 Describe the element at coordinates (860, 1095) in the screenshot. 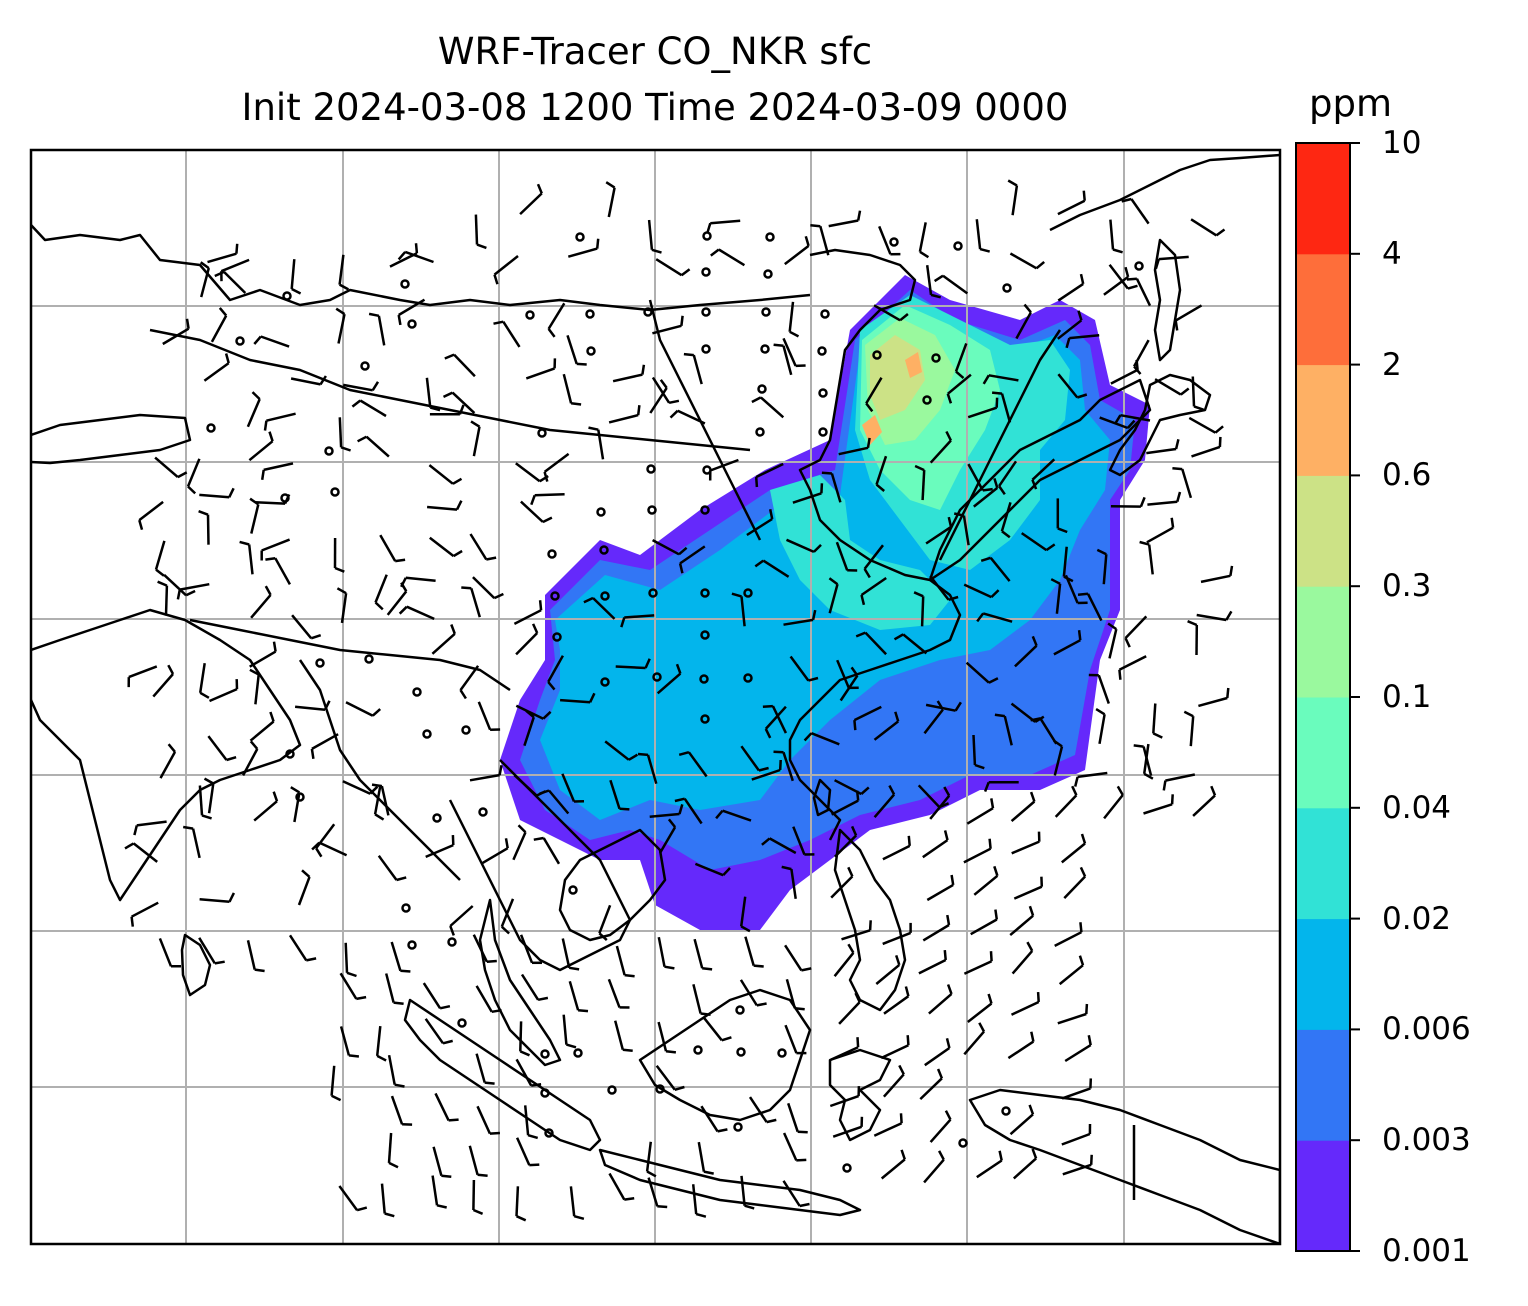

I see `coastline-sulawesi` at that location.